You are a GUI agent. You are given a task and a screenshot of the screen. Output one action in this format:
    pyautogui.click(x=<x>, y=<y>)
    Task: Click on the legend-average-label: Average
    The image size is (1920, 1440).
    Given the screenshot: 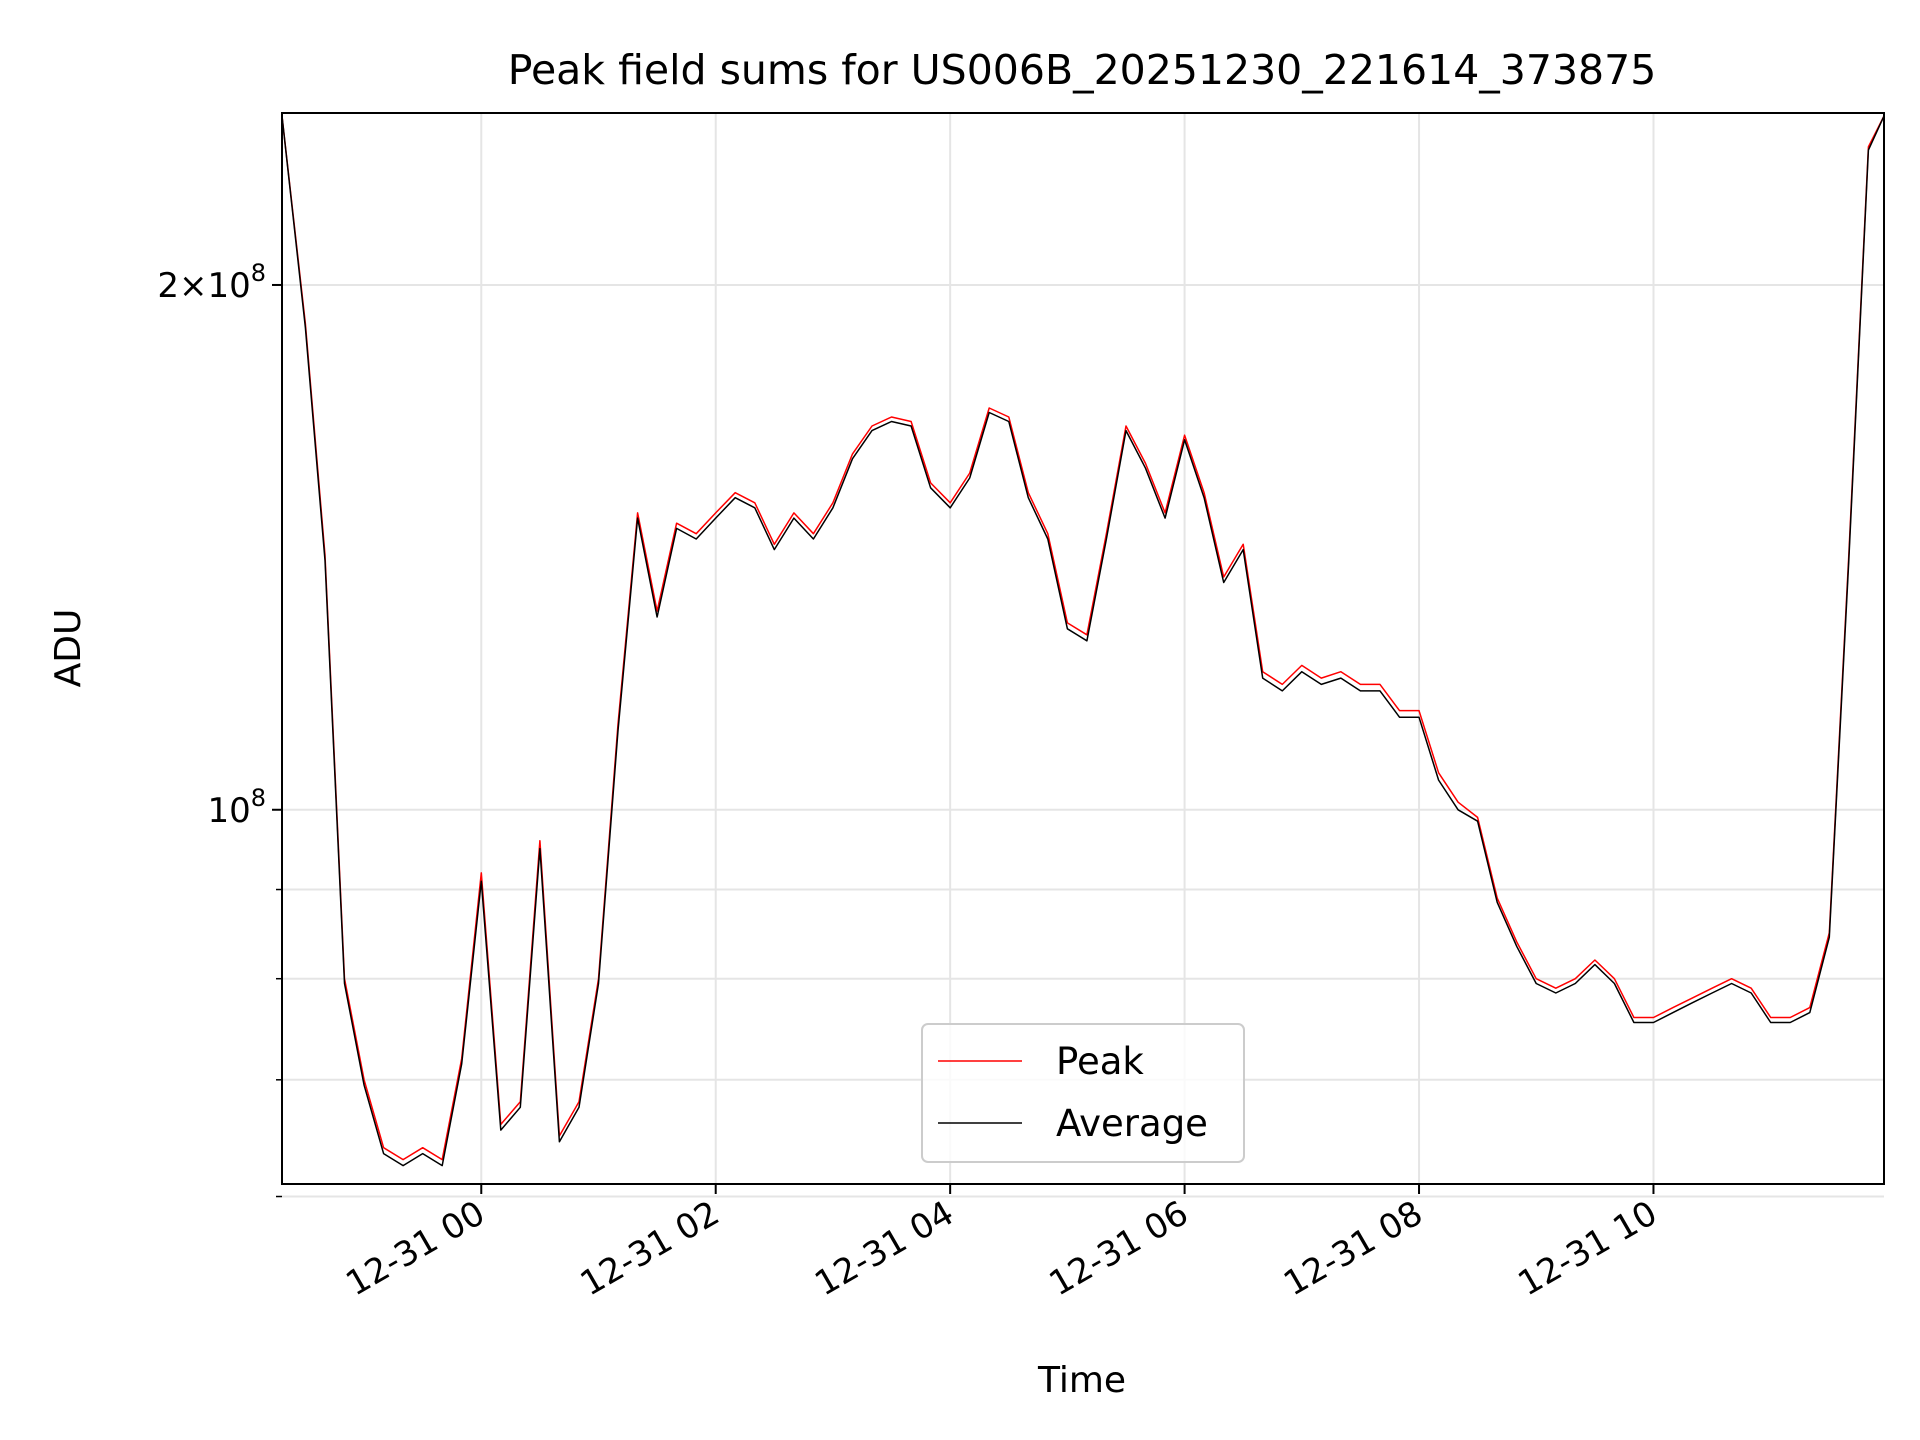 What is the action you would take?
    pyautogui.click(x=1132, y=1123)
    